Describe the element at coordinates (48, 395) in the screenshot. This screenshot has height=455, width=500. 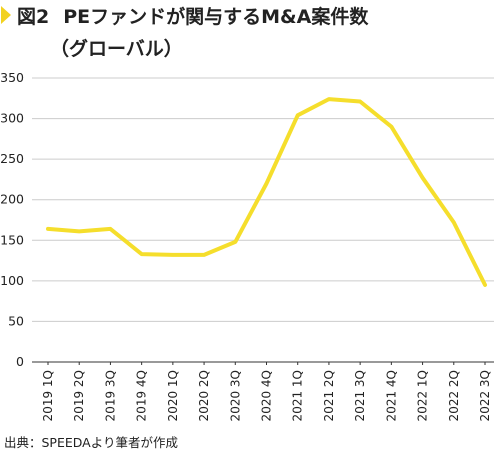
I see `x-tick-label: 2019 1Q` at that location.